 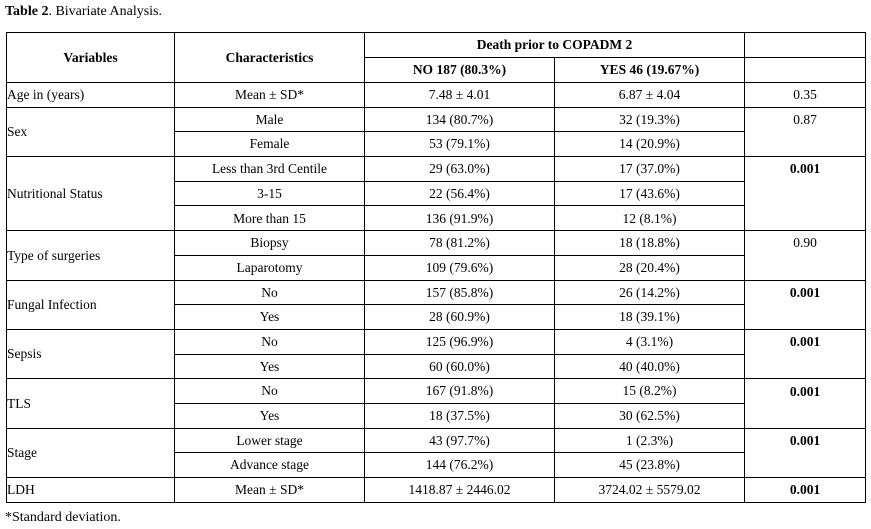 I want to click on variable-cell: LDH, so click(x=90, y=490).